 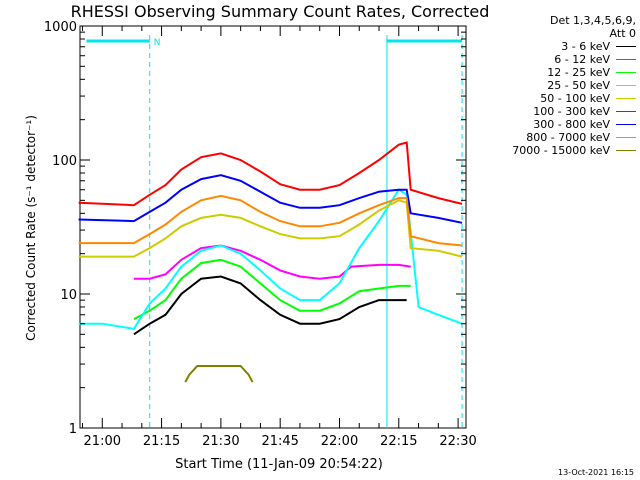 I want to click on legend-item-300-800-kev: 300 - 800 keV, so click(x=557, y=124).